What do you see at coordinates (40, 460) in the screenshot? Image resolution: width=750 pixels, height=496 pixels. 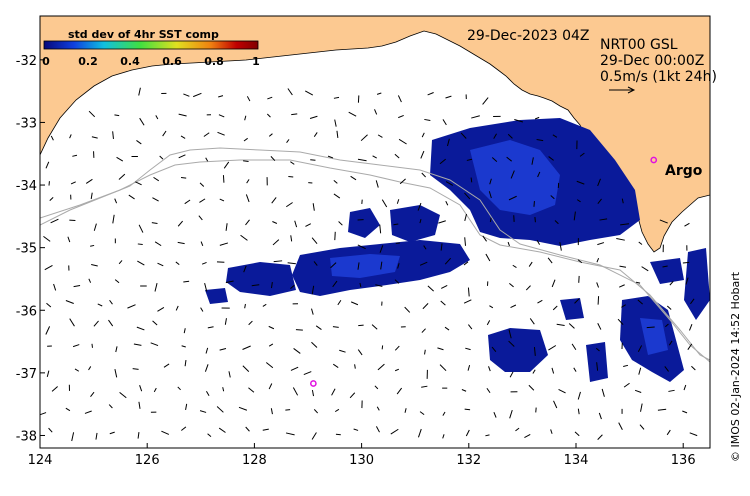 I see `x-tick-label: 124` at bounding box center [40, 460].